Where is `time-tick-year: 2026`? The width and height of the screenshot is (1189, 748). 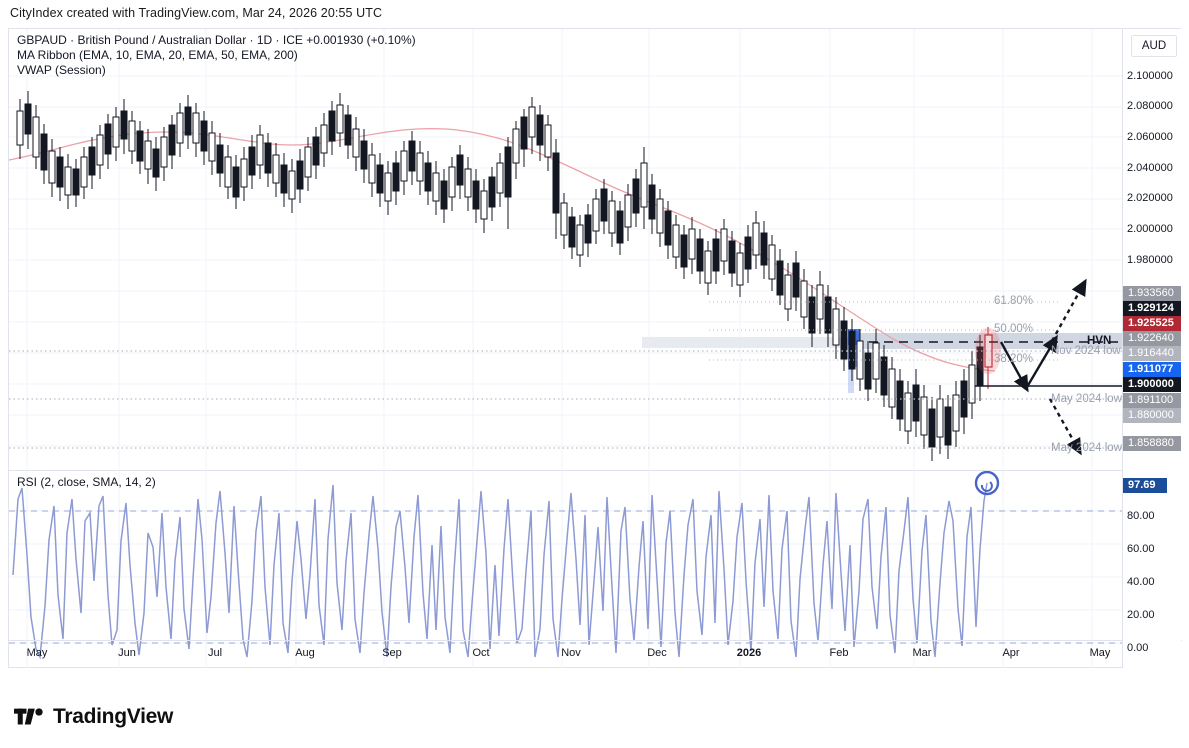 time-tick-year: 2026 is located at coordinates (749, 653).